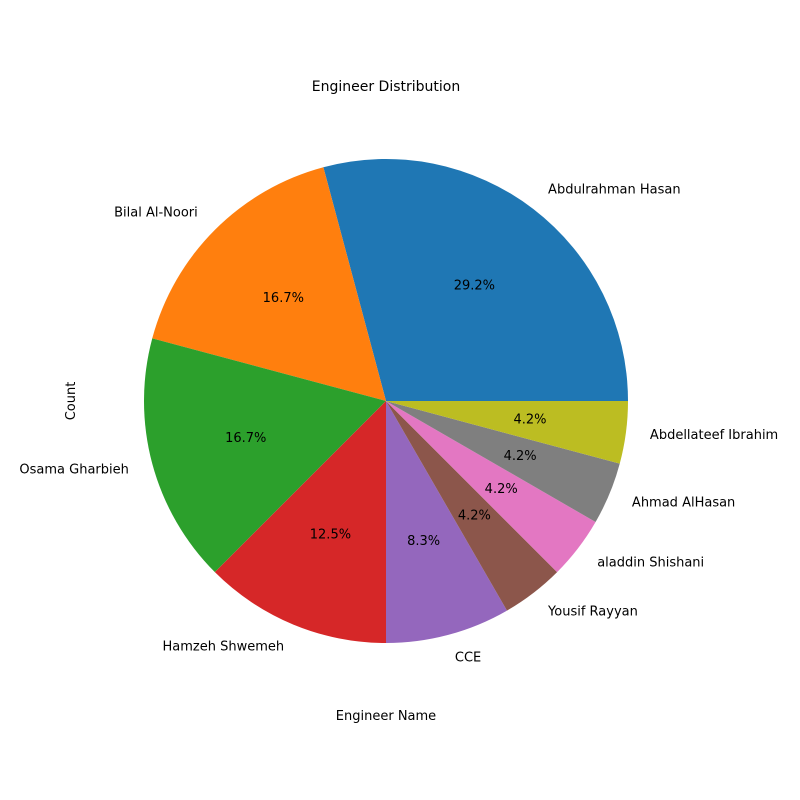 The width and height of the screenshot is (800, 800). I want to click on slice-label-aladdin-shishani: aladdin Shishani, so click(650, 563).